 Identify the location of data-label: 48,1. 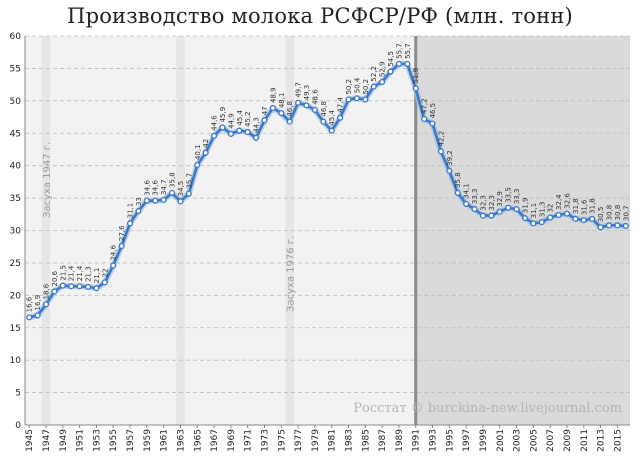
(282, 101).